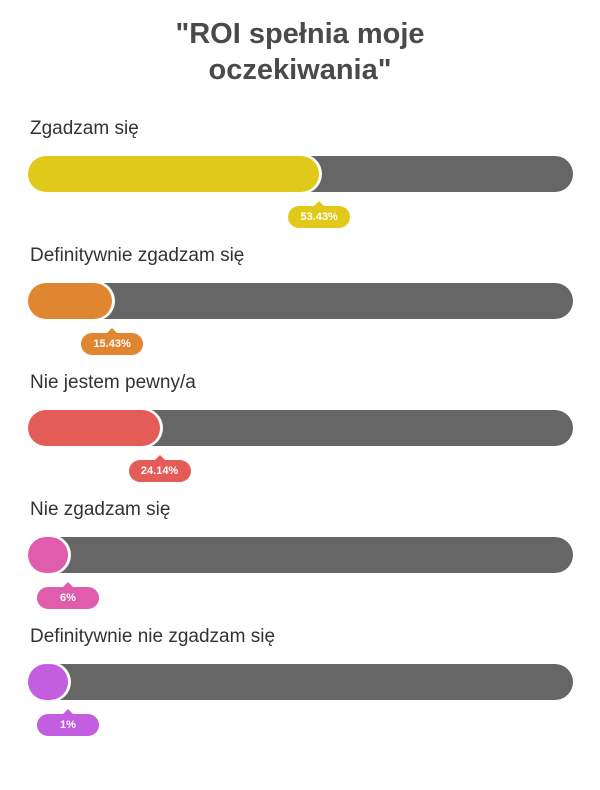 This screenshot has width=600, height=790. I want to click on value-label-text: 1%, so click(68, 725).